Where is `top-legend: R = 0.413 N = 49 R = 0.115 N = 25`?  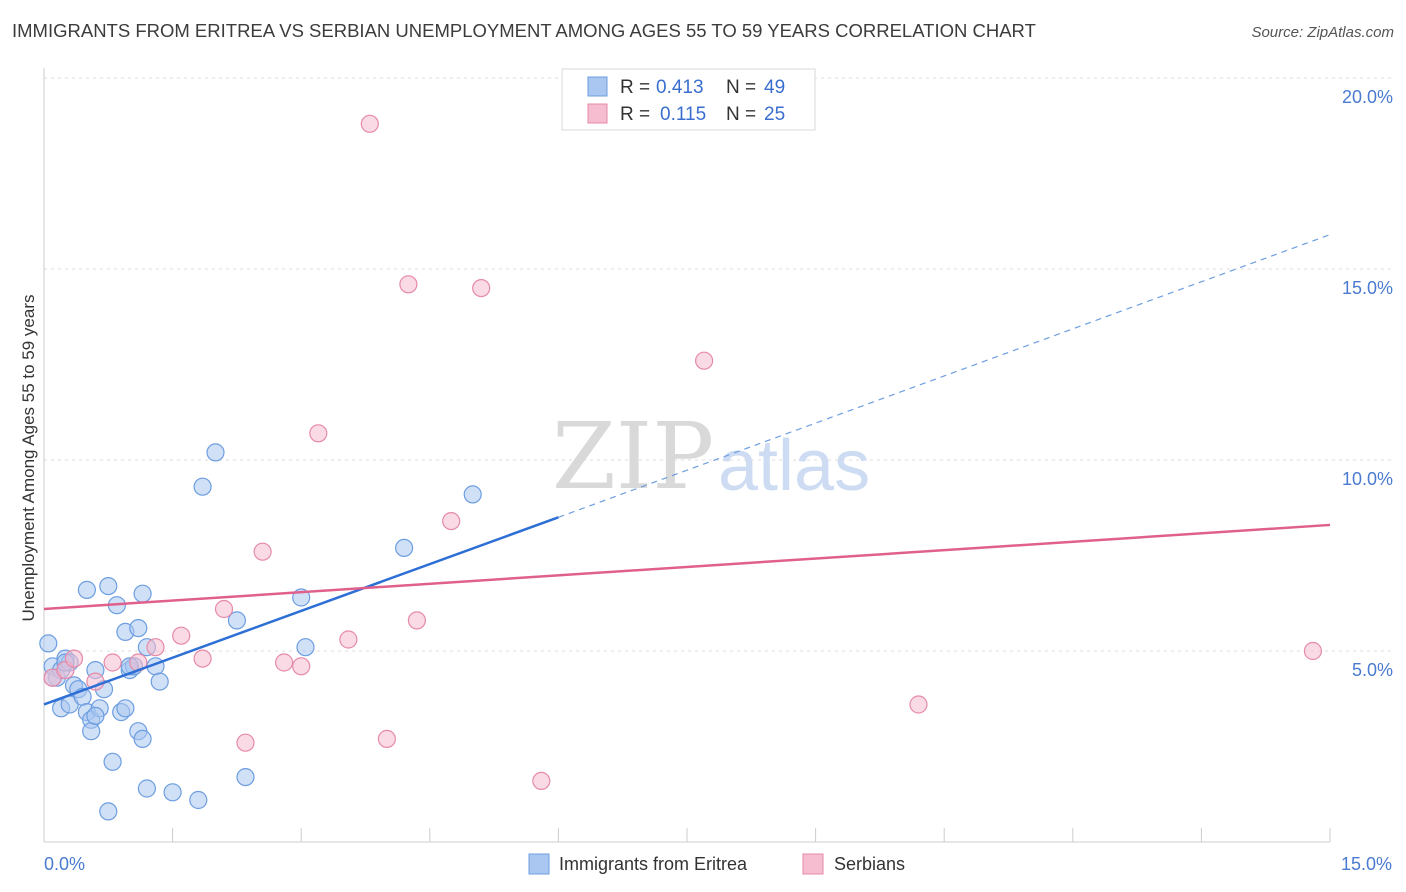 top-legend: R = 0.413 N = 49 R = 0.115 N = 25 is located at coordinates (688, 99).